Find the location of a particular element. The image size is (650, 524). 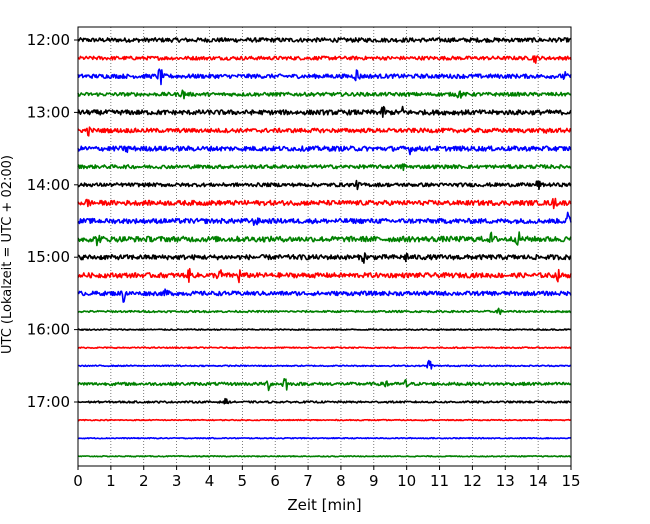

x-tick-label: 5 is located at coordinates (243, 481).